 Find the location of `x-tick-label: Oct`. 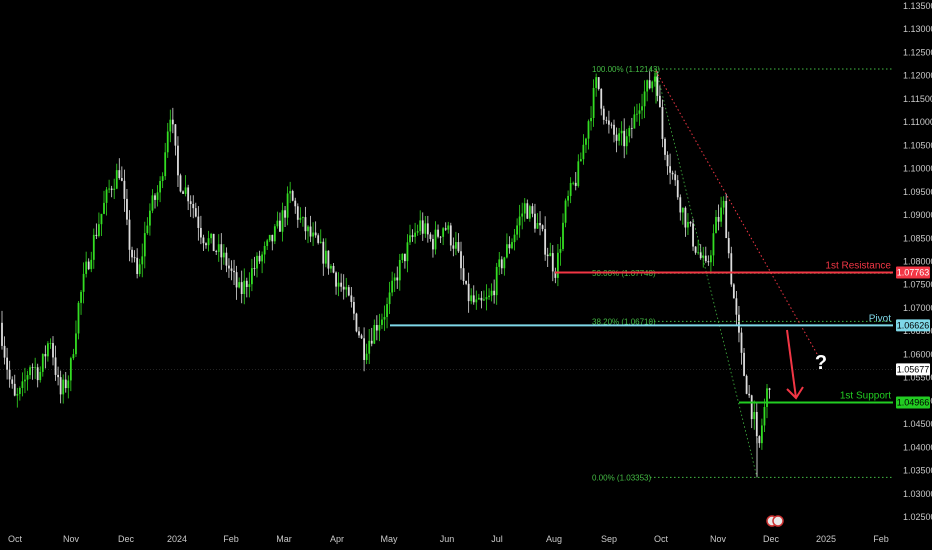

x-tick-label: Oct is located at coordinates (15, 539).